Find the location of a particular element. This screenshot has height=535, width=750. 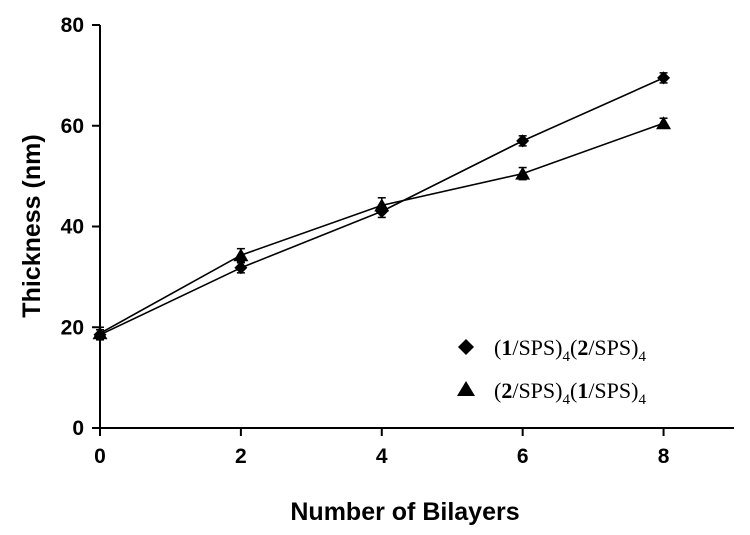

y-tick-label: 0 is located at coordinates (78, 428).